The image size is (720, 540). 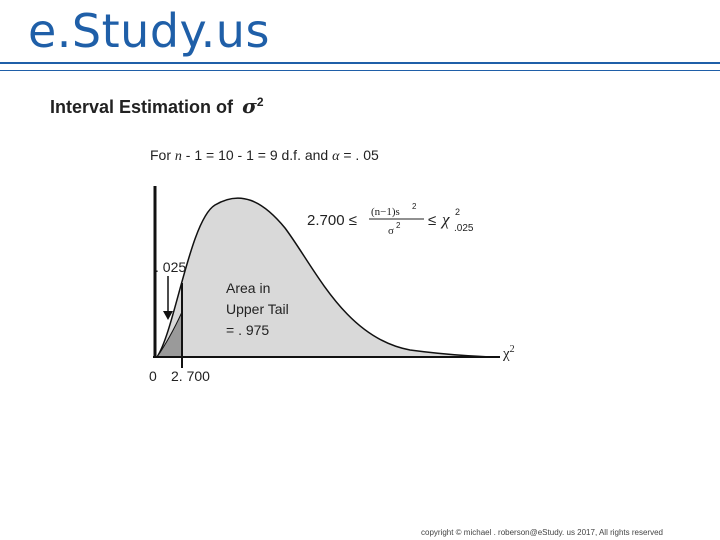 I want to click on chi-square-curve, so click(x=328, y=277).